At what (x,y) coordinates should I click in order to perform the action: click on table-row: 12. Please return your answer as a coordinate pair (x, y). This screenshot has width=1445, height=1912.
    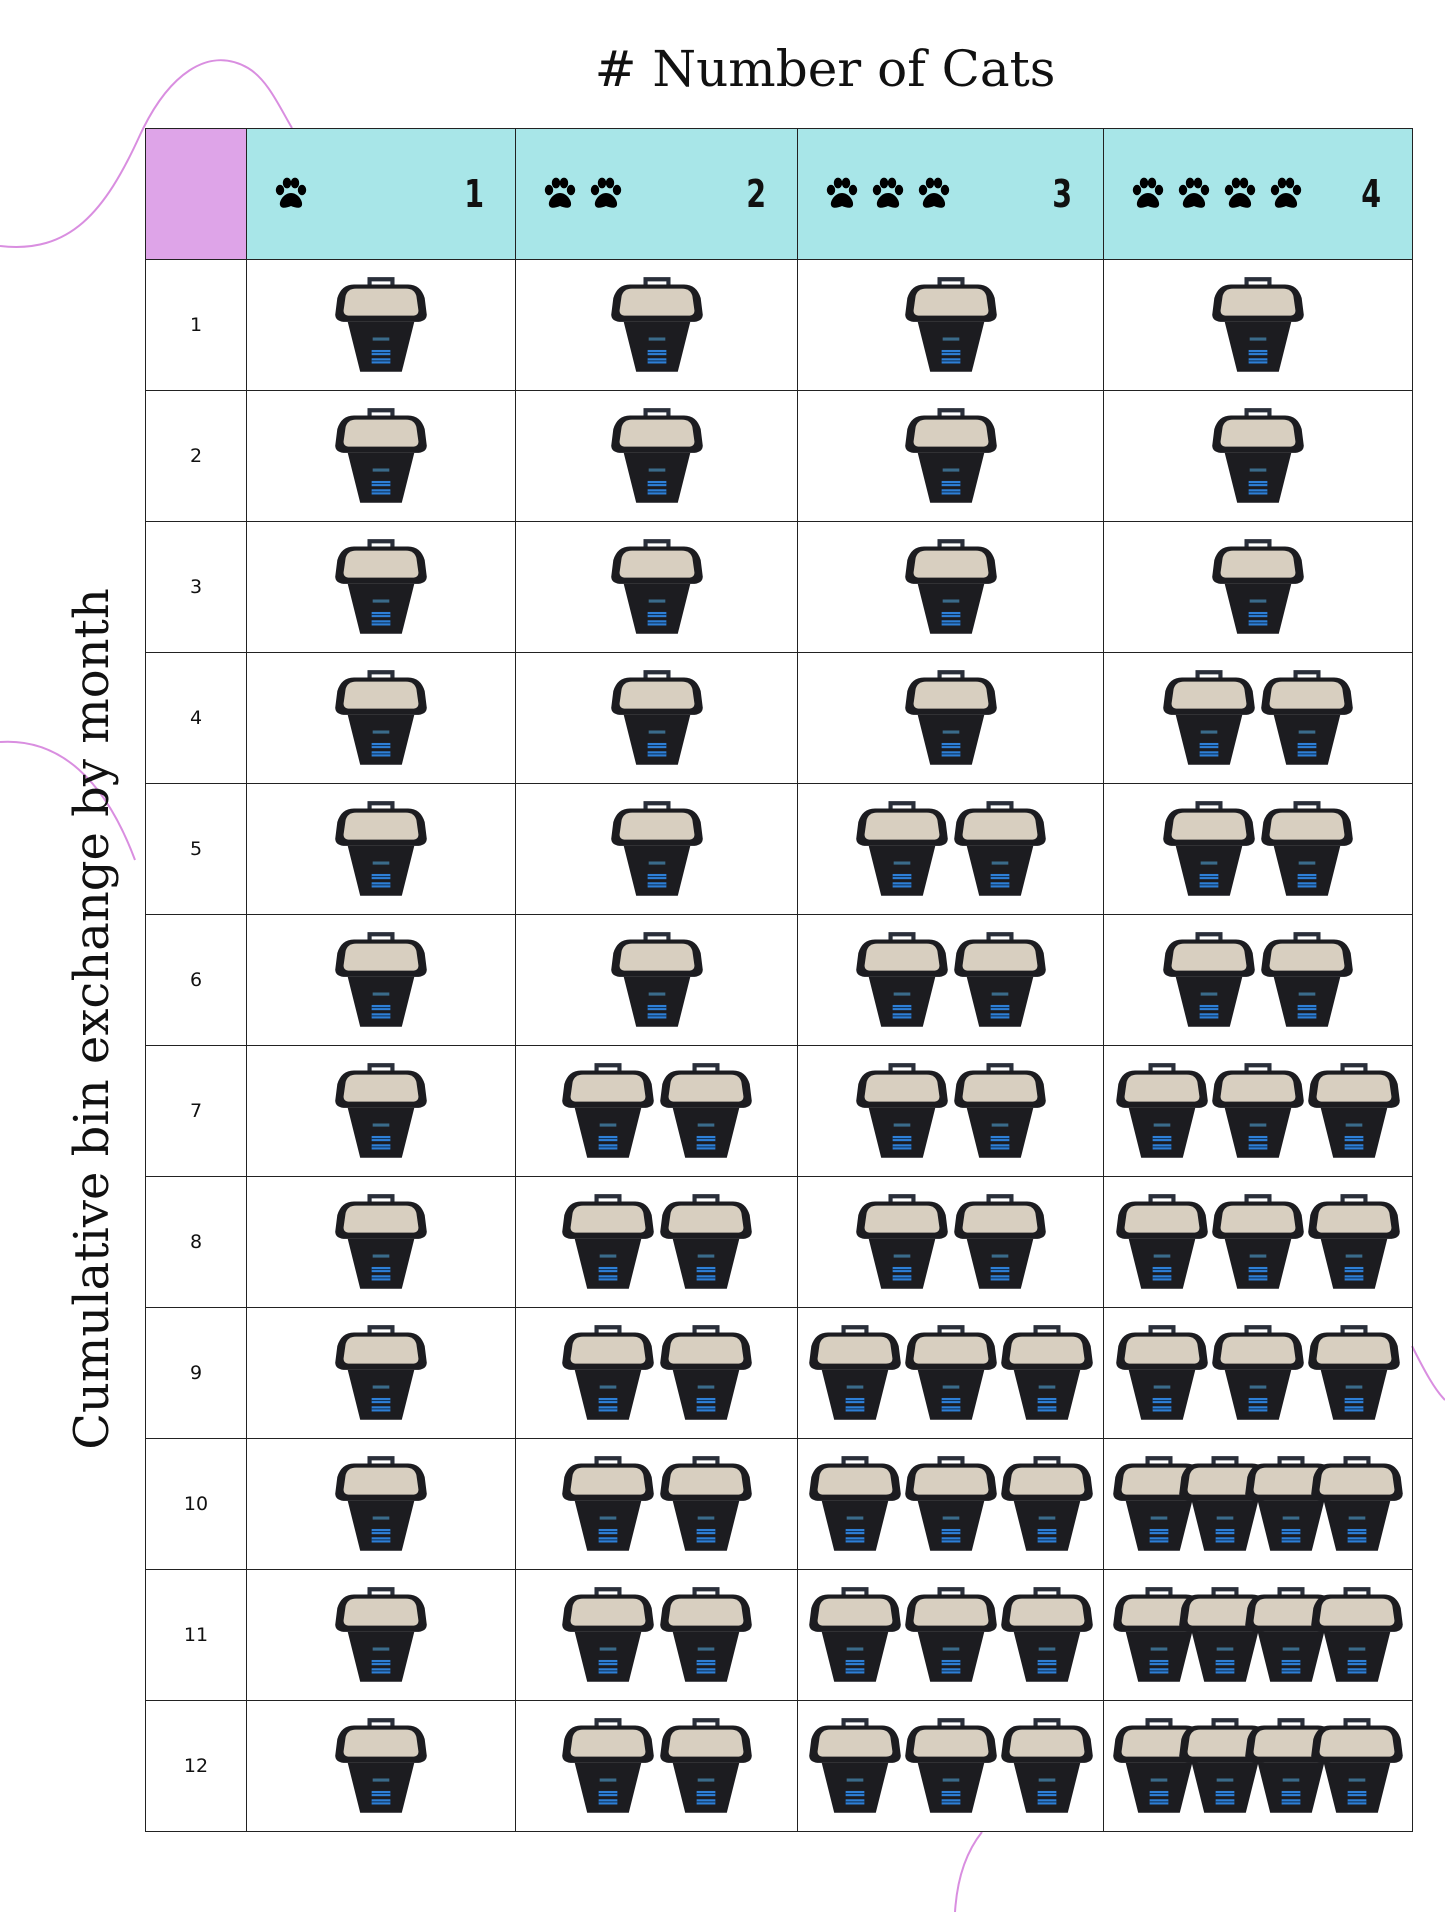
    Looking at the image, I should click on (779, 1766).